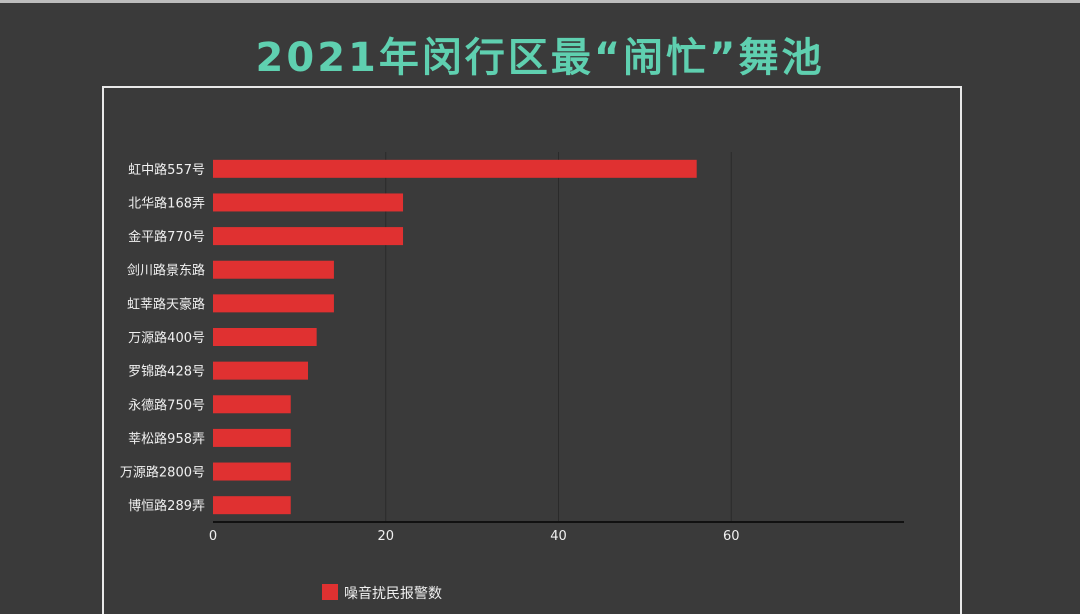 This screenshot has width=1080, height=614. I want to click on x-tick-label-20: 20, so click(385, 536).